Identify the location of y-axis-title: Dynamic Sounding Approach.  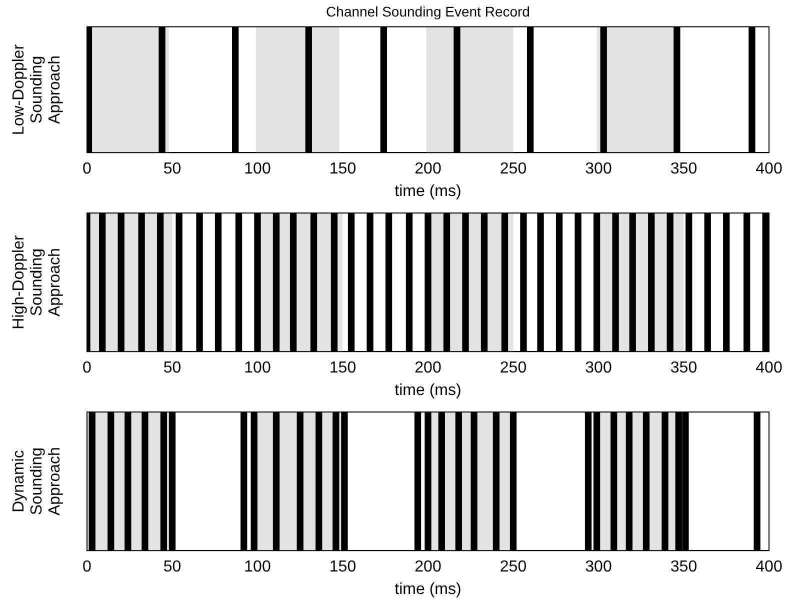
(37, 481).